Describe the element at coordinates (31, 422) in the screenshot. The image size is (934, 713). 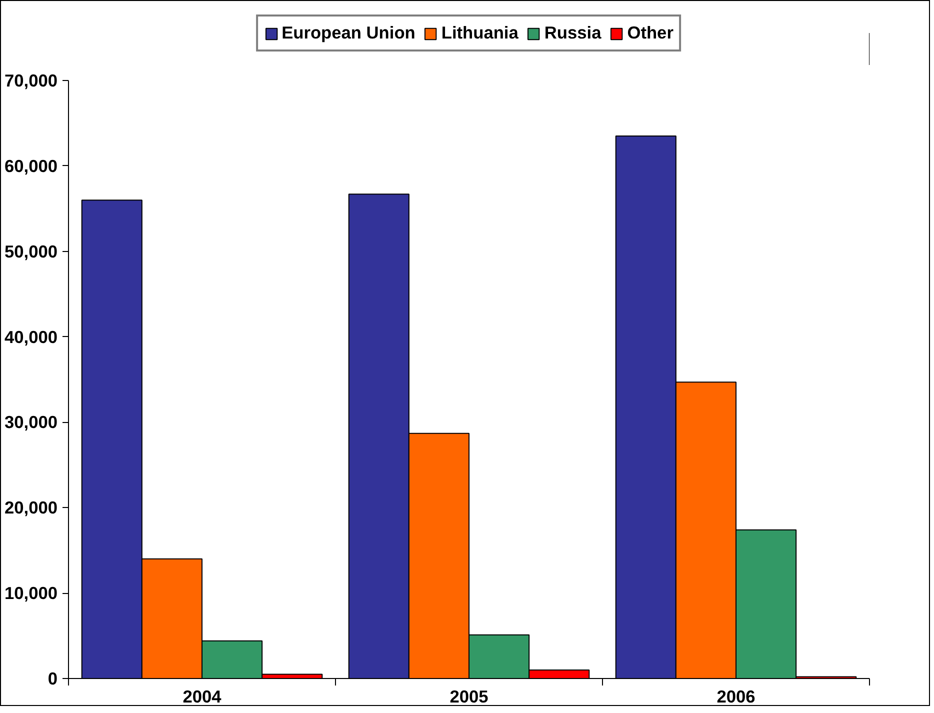
I see `y-tick-label: 30,000` at that location.